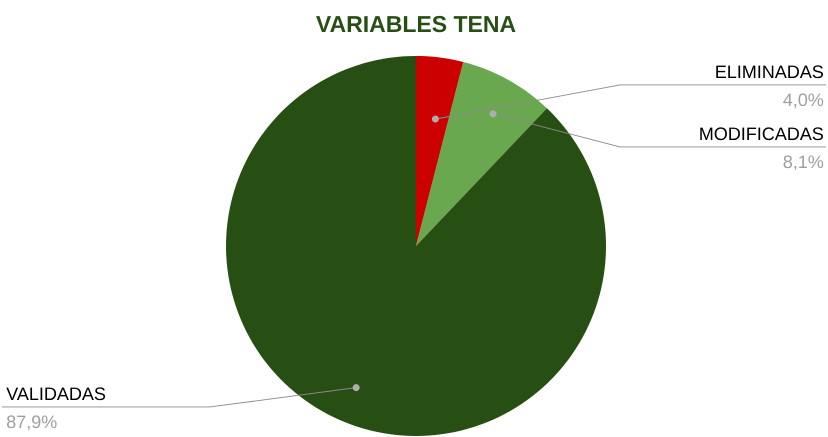 The width and height of the screenshot is (828, 437). I want to click on chart-title: VARIABLES TENA, so click(416, 24).